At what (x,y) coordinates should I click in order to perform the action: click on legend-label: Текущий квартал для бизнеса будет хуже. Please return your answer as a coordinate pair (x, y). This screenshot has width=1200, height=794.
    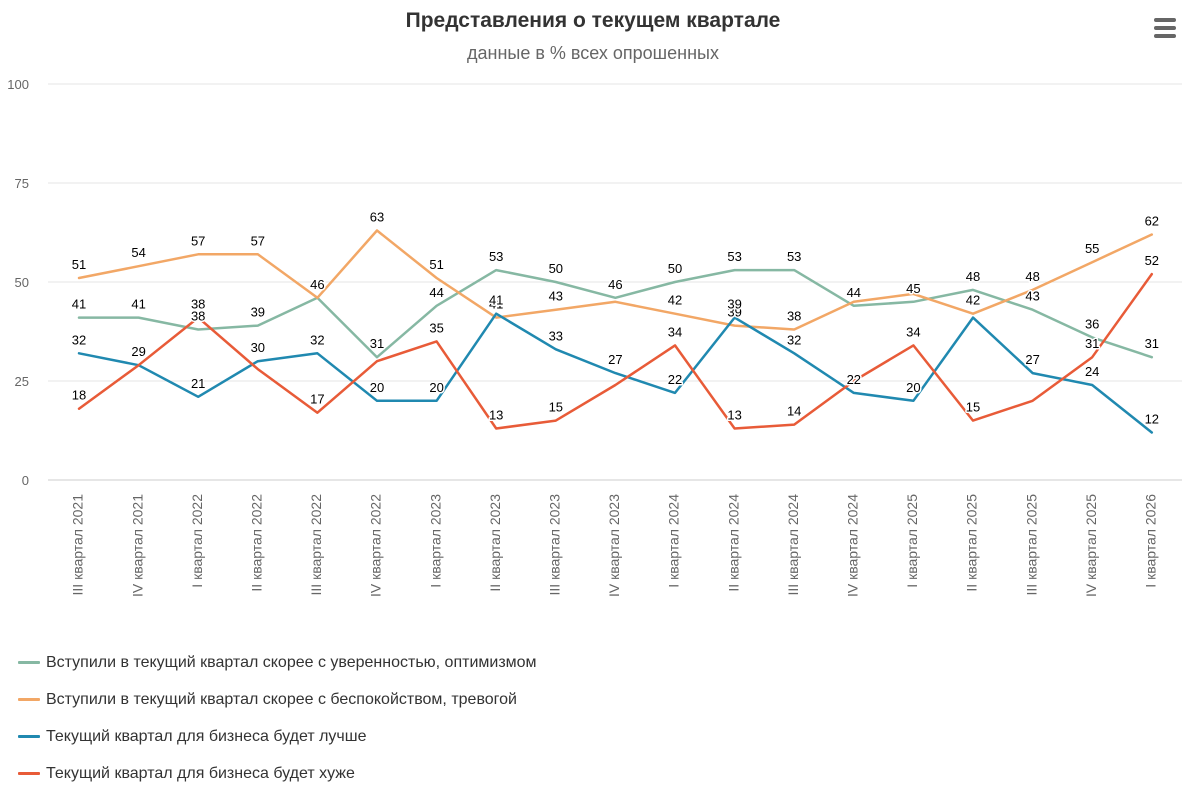
    Looking at the image, I should click on (200, 773).